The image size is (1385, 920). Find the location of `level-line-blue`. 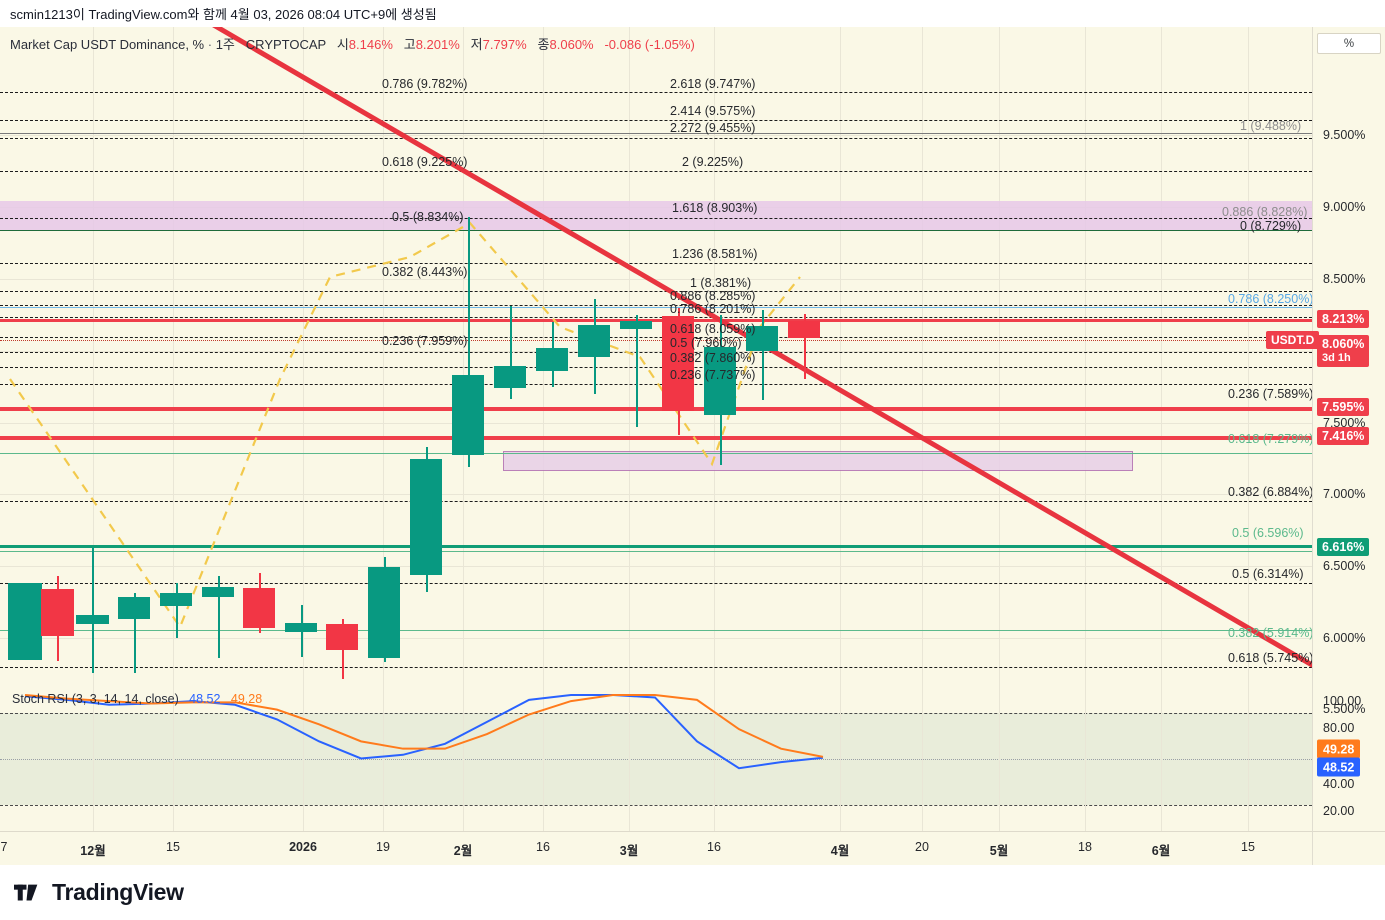

level-line-blue is located at coordinates (656, 307).